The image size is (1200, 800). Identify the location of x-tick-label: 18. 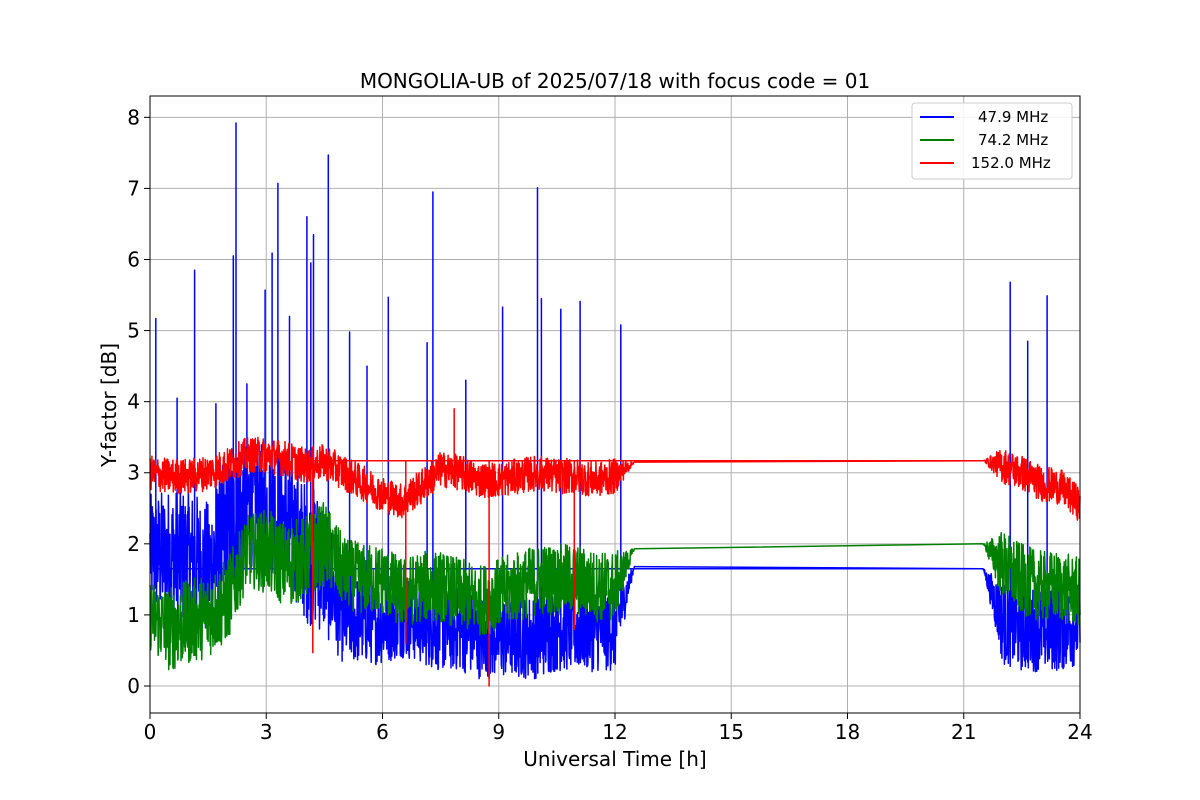
(847, 732).